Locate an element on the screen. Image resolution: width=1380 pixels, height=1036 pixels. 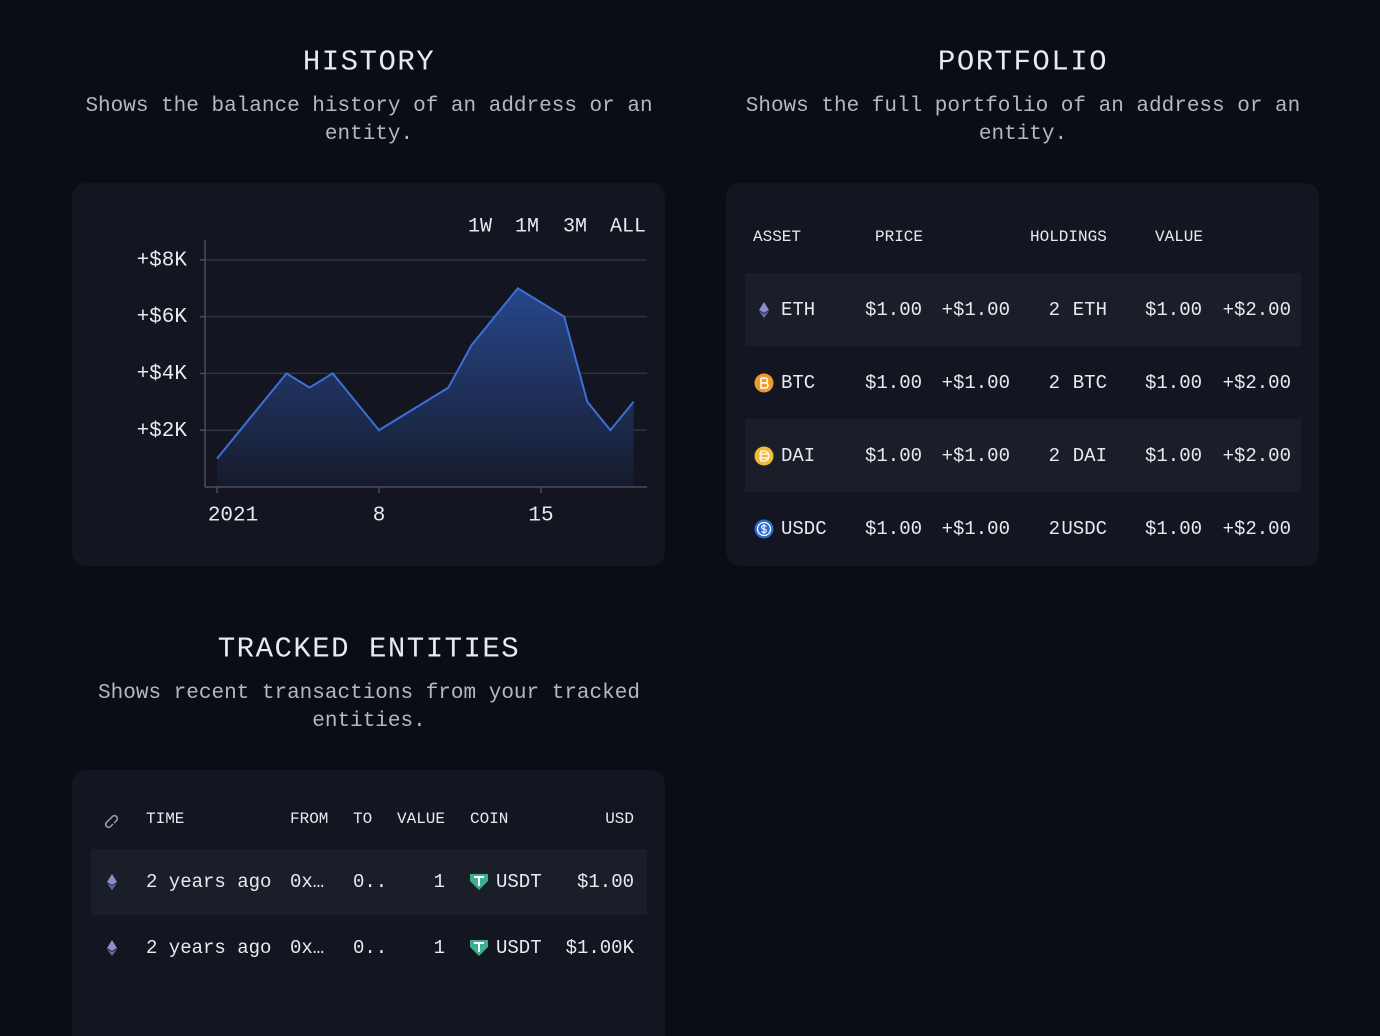
y-tick-label: +$2K is located at coordinates (162, 431).